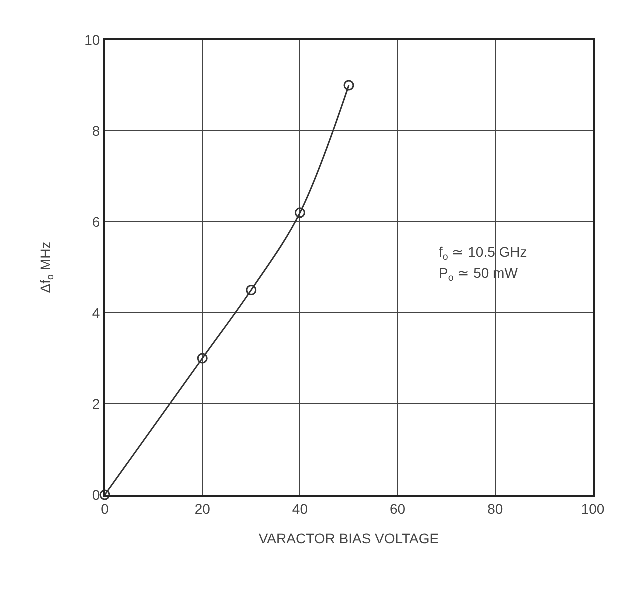 This screenshot has height=610, width=638. What do you see at coordinates (593, 508) in the screenshot?
I see `x-tick-label: 100` at bounding box center [593, 508].